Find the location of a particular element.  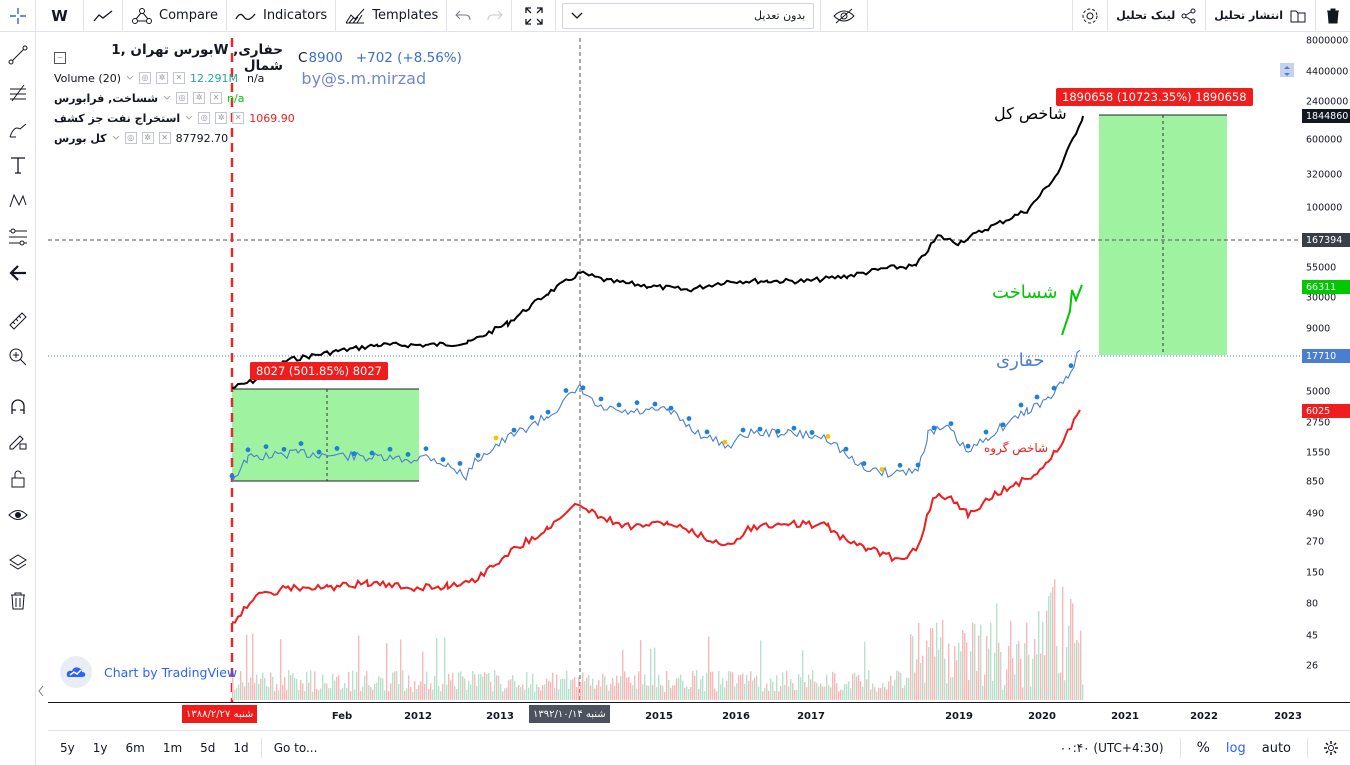

collapse-toolbar-button is located at coordinates (41, 691).